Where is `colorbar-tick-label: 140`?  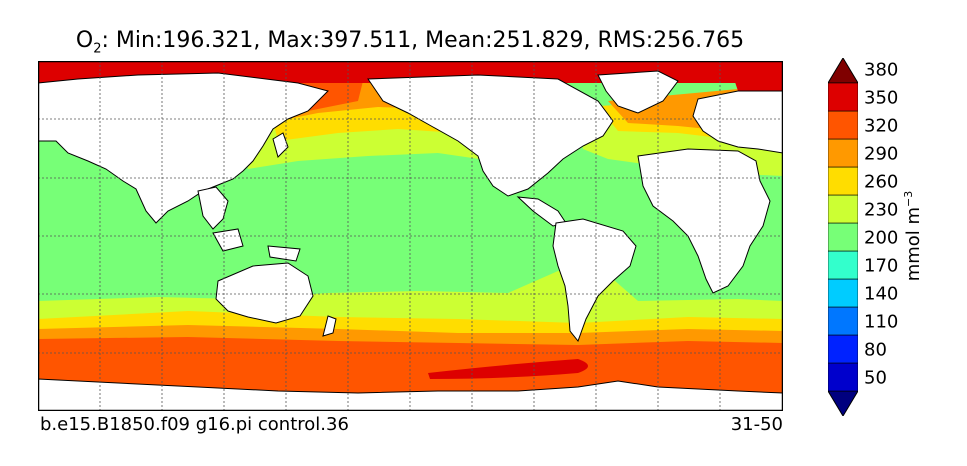
colorbar-tick-label: 140 is located at coordinates (881, 294).